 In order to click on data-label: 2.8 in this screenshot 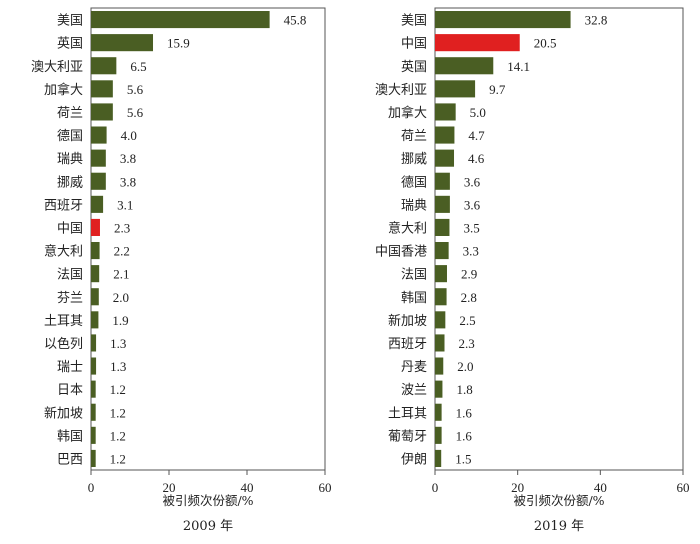, I will do `click(469, 297)`.